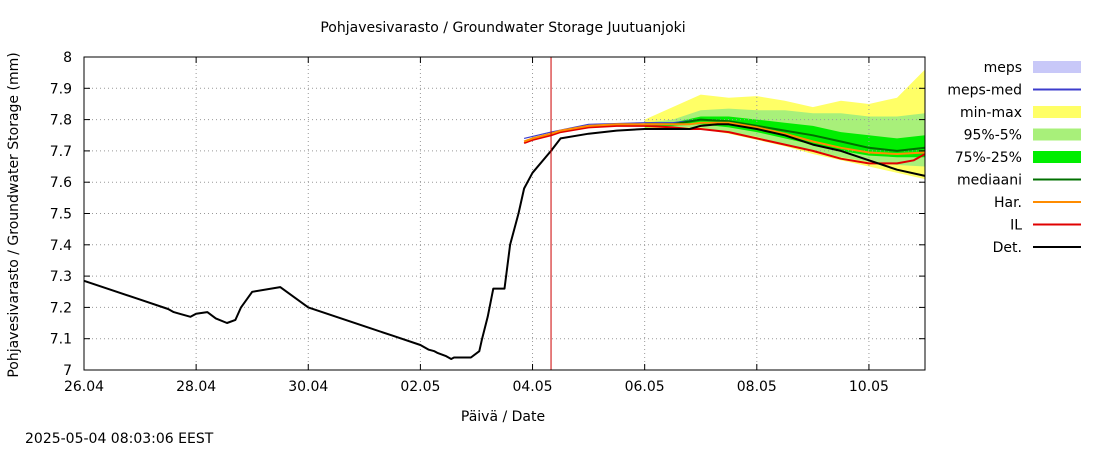 The image size is (1100, 450). What do you see at coordinates (1037, 248) in the screenshot?
I see `legend-item-det: Det.` at bounding box center [1037, 248].